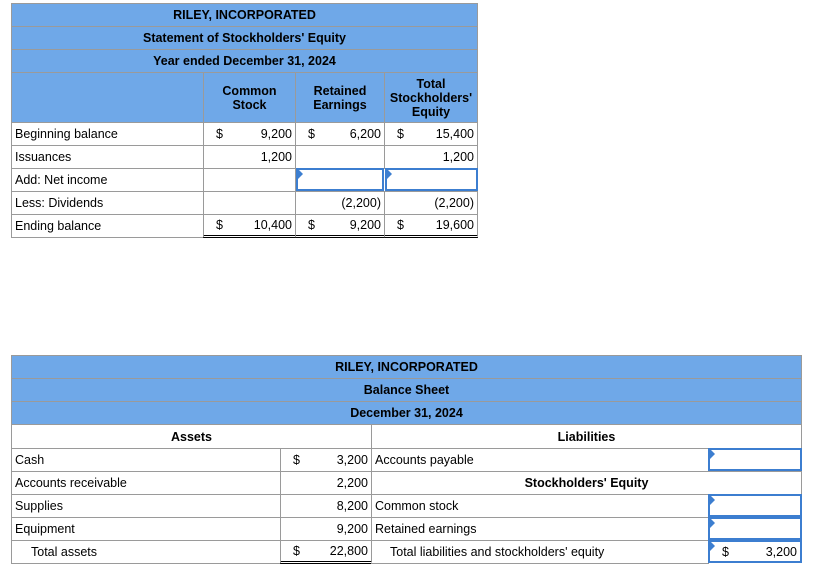 The width and height of the screenshot is (839, 568). Describe the element at coordinates (406, 413) in the screenshot. I see `bs-date: December 31, 2024` at that location.